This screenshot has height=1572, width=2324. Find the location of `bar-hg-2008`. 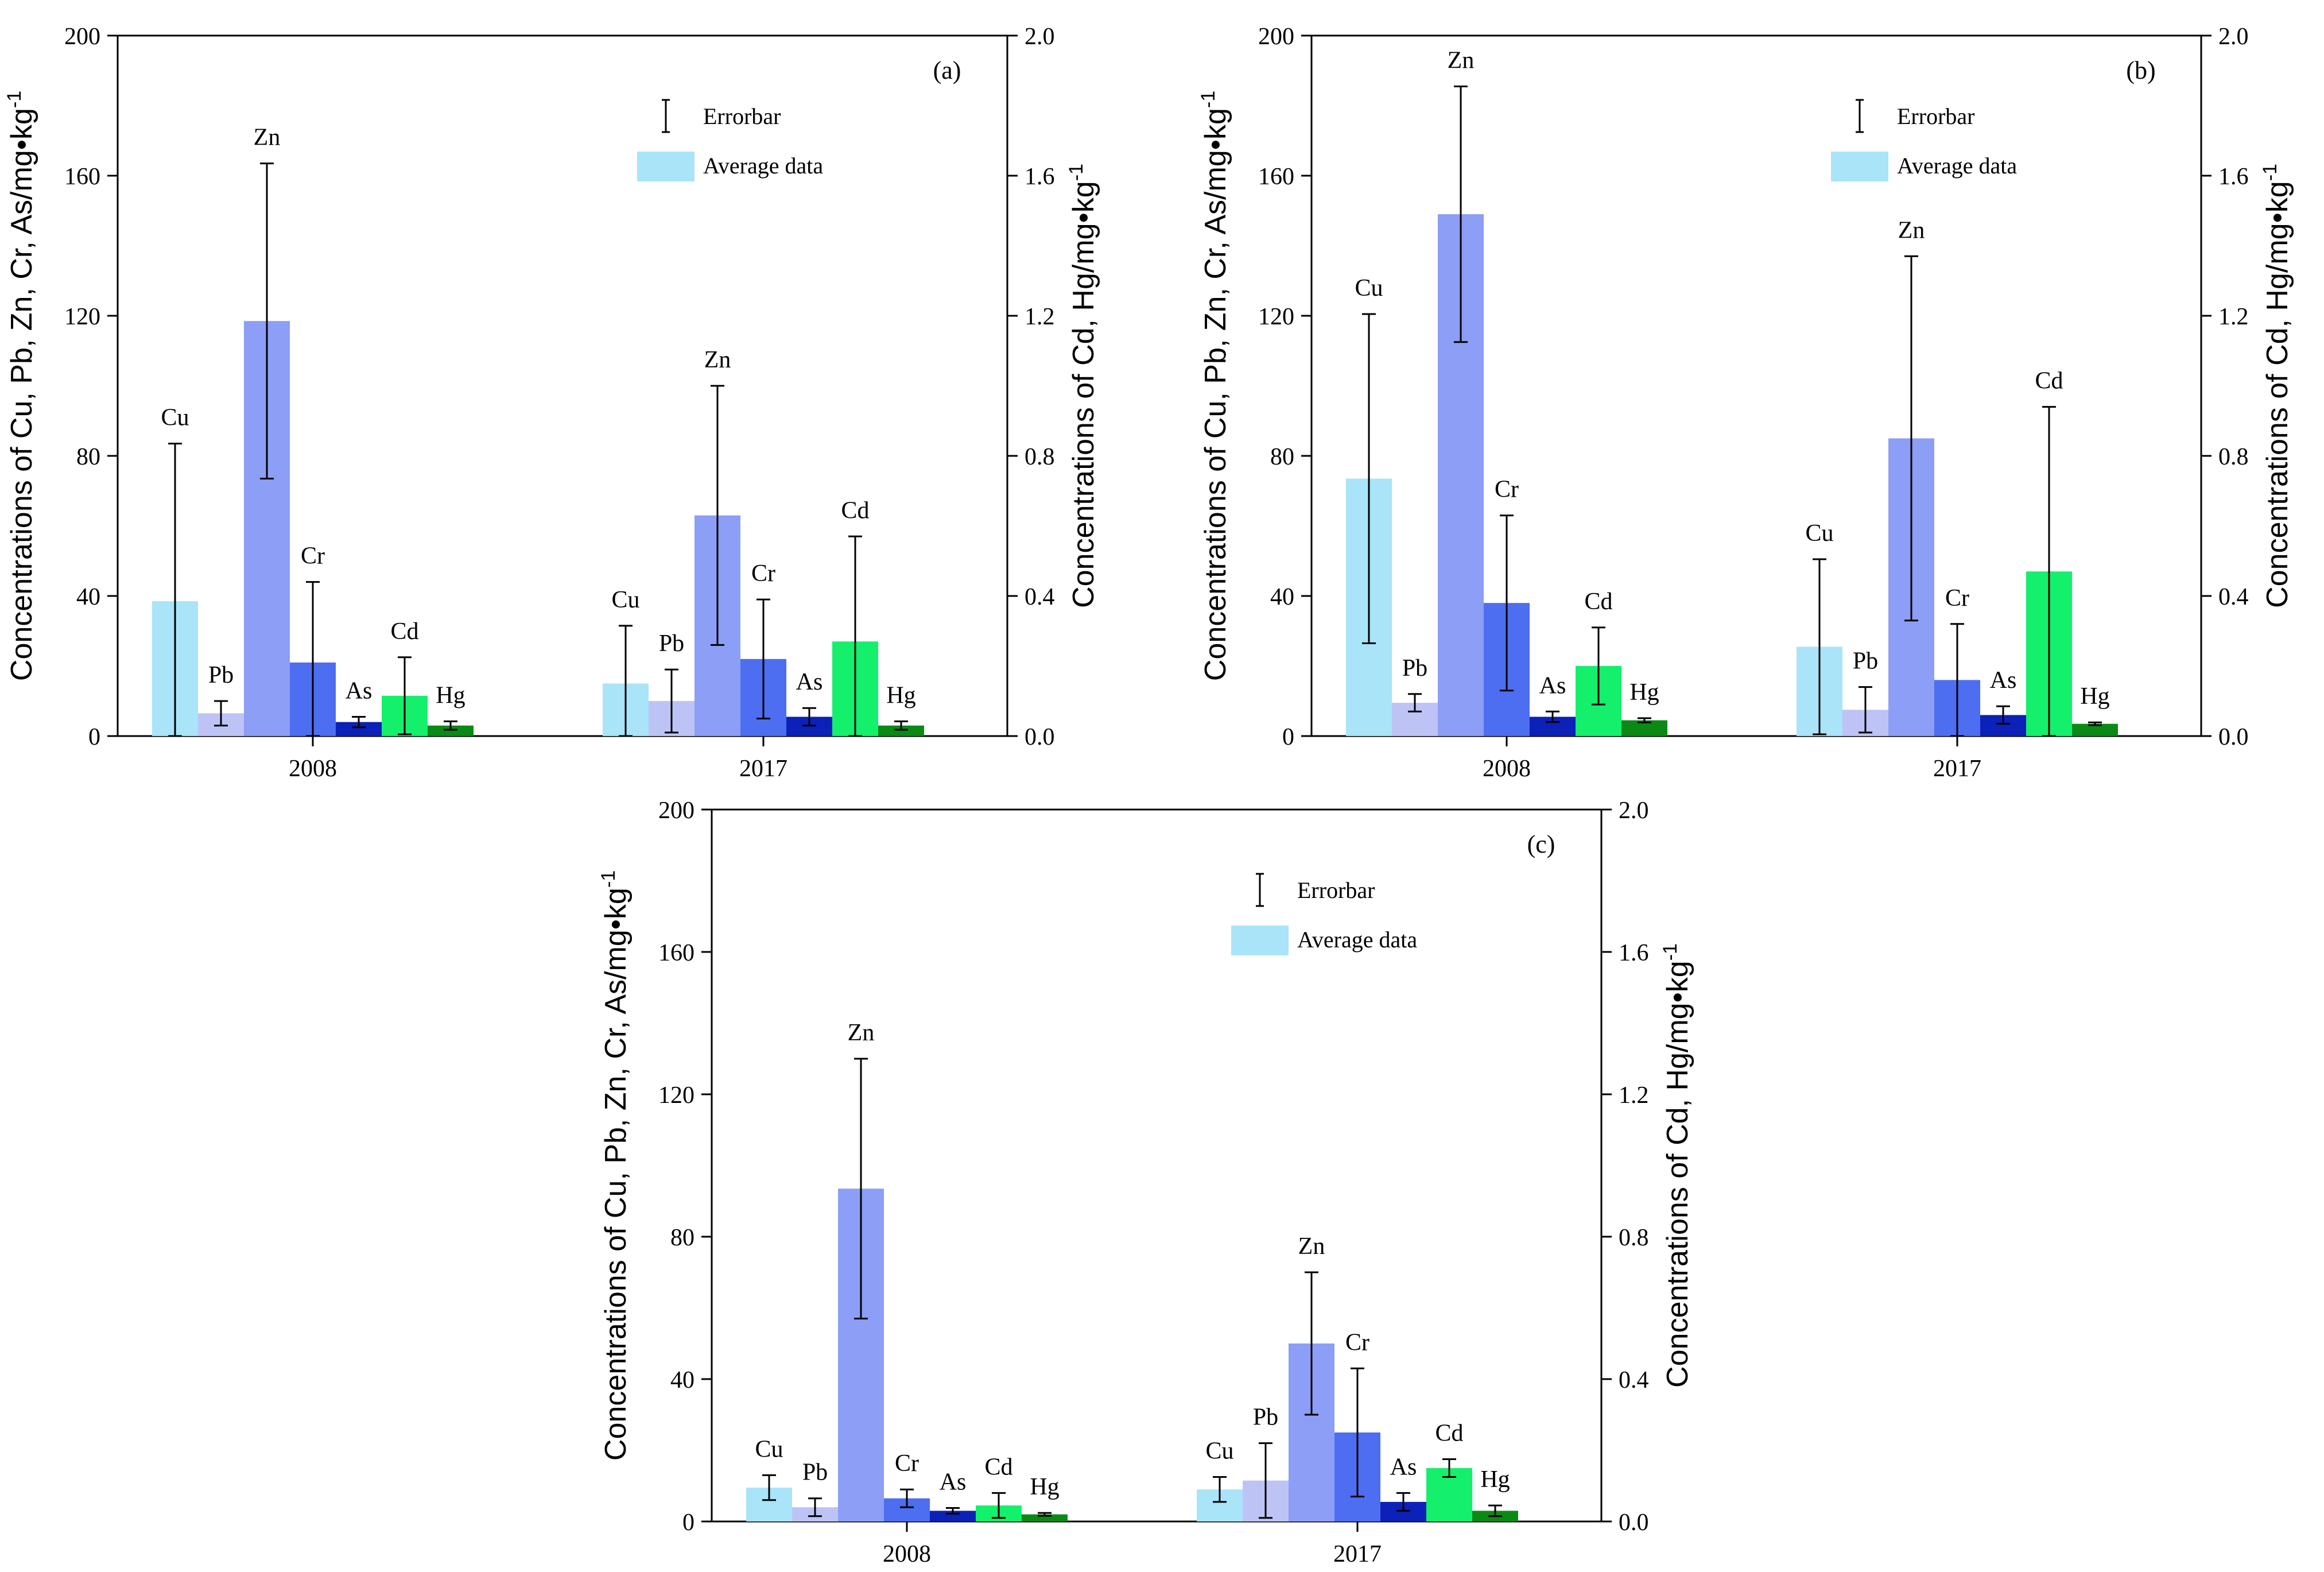

bar-hg-2008 is located at coordinates (451, 730).